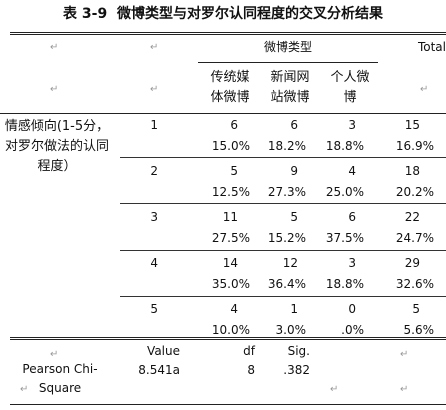 Image resolution: width=446 pixels, height=410 pixels. Describe the element at coordinates (412, 171) in the screenshot. I see `count: 18` at that location.